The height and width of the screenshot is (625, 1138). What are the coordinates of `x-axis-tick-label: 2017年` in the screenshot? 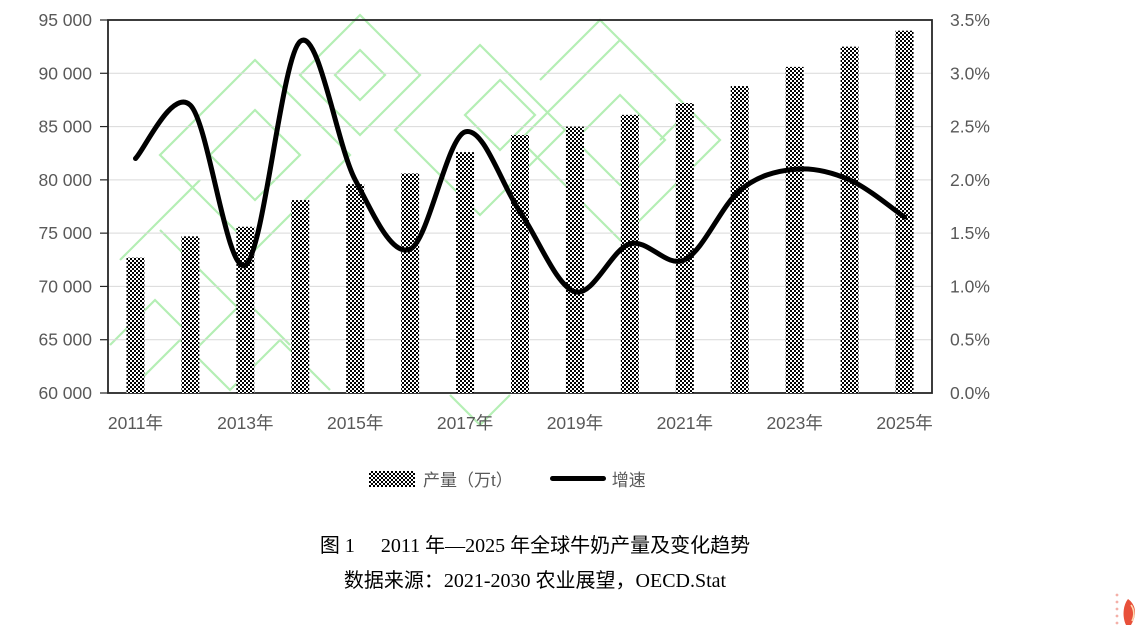 It's located at (465, 423).